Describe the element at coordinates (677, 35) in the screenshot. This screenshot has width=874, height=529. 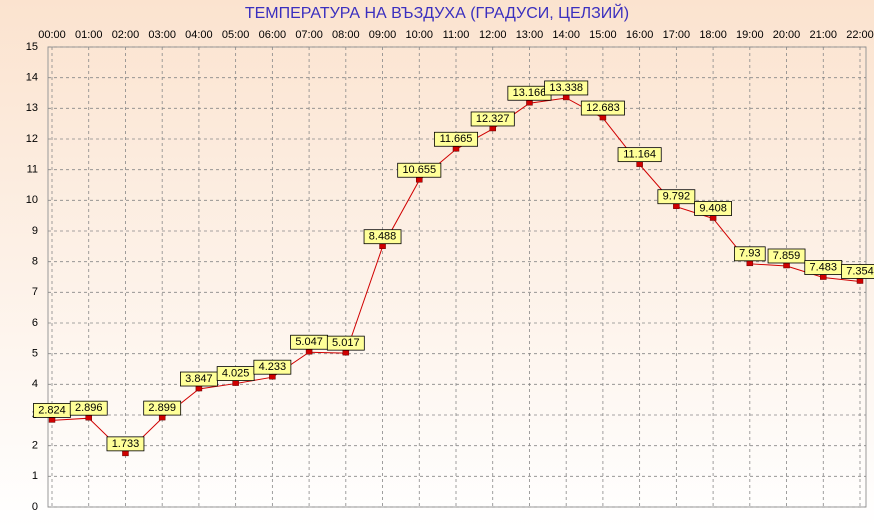
I see `x-tick-label: 17:00` at that location.